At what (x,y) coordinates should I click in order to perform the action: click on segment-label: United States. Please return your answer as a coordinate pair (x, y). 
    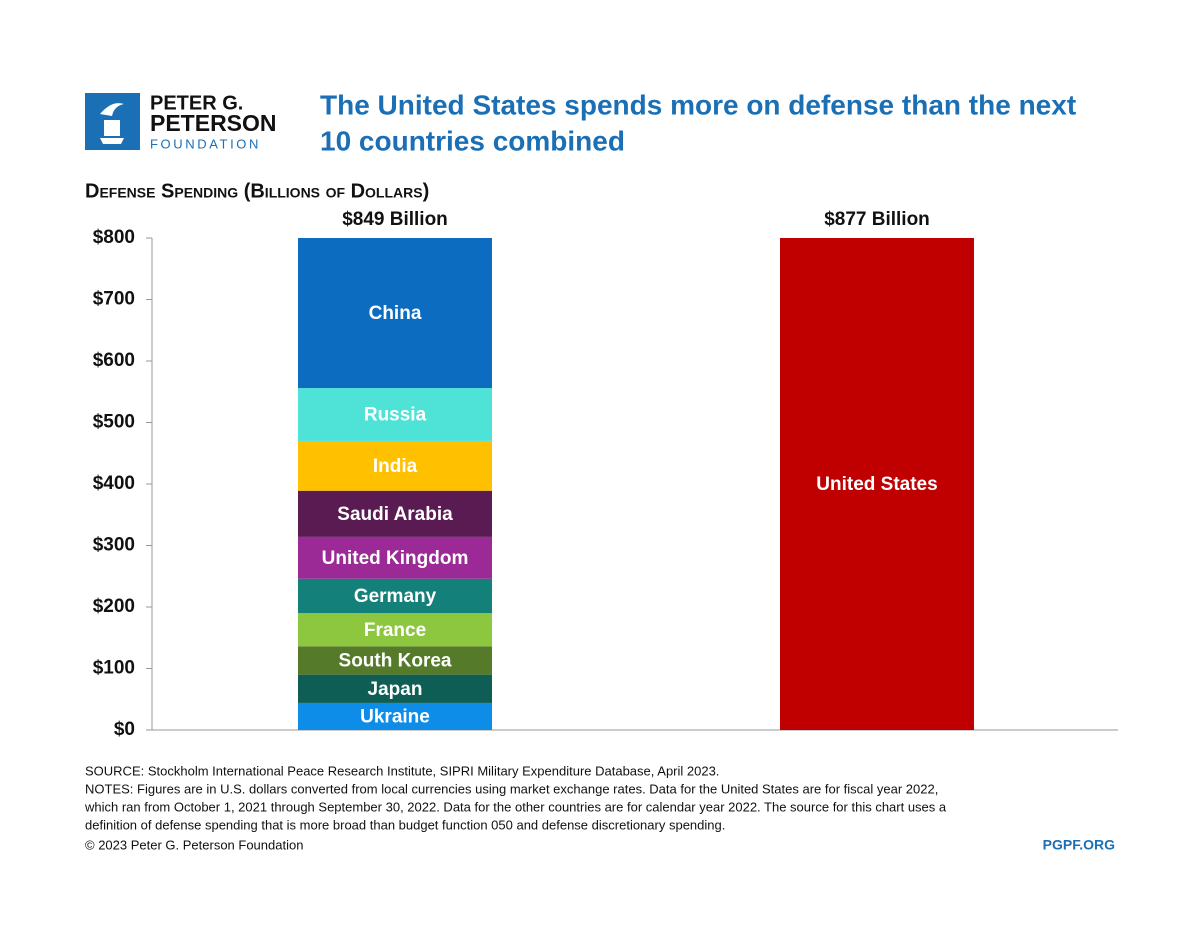
    Looking at the image, I should click on (876, 484).